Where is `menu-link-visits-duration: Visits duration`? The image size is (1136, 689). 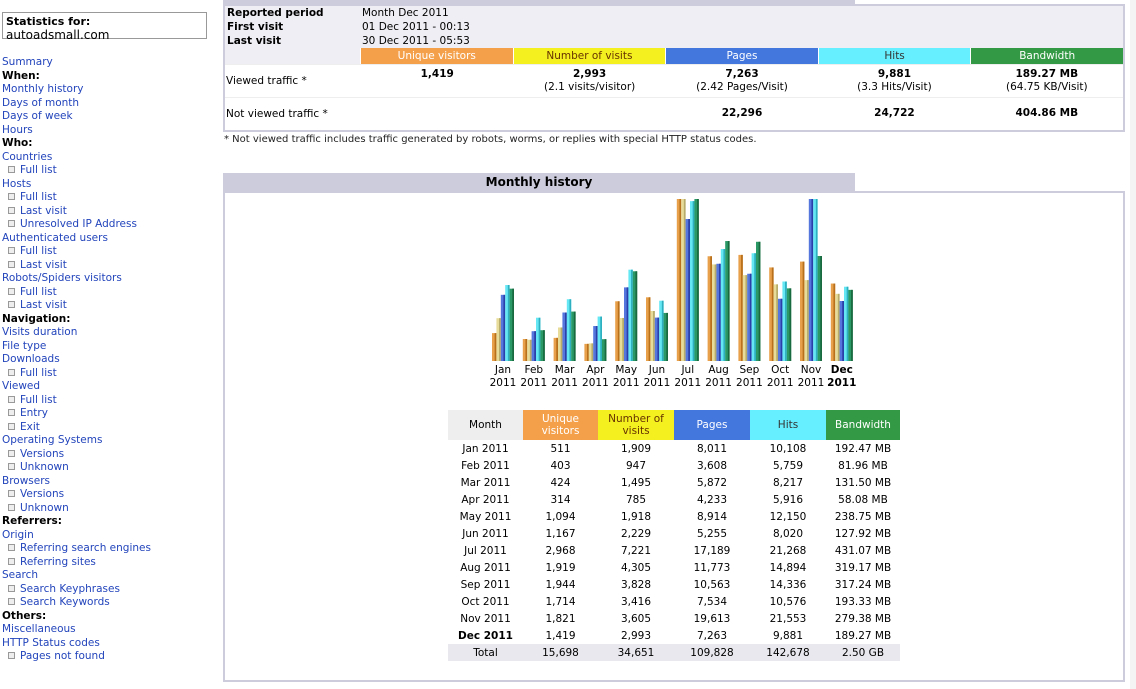 menu-link-visits-duration: Visits duration is located at coordinates (40, 332).